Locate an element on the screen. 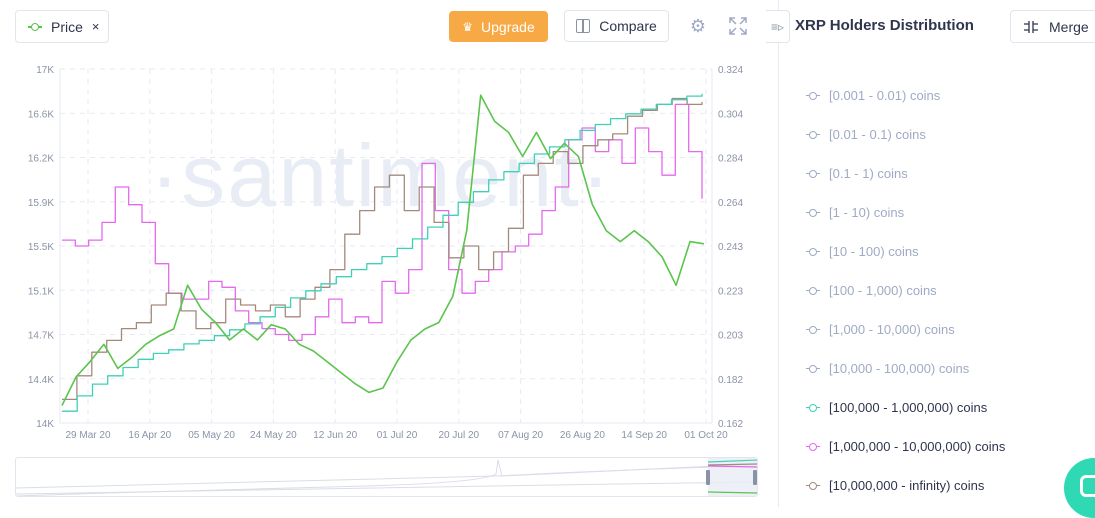 This screenshot has height=518, width=1095. x-tick-label: 26 Aug 20 is located at coordinates (582, 435).